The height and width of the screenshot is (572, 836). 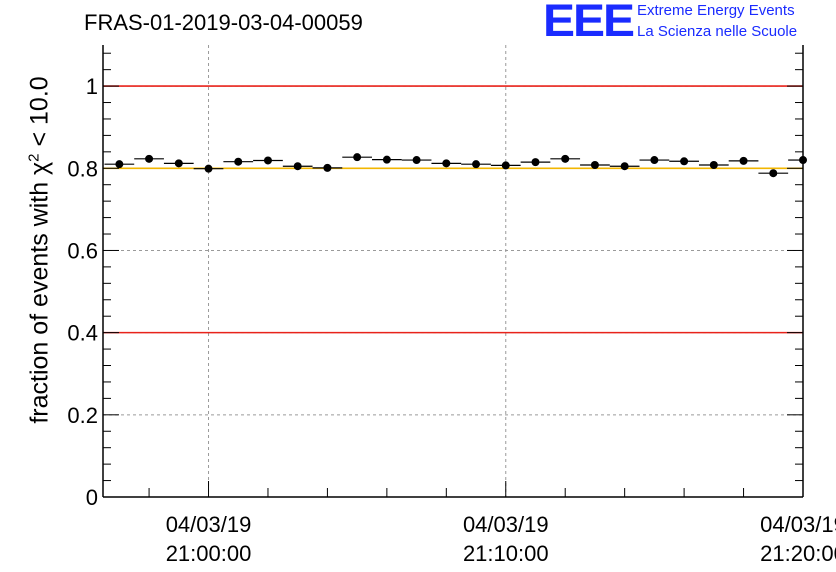 What do you see at coordinates (92, 86) in the screenshot?
I see `y-tick-label: 1` at bounding box center [92, 86].